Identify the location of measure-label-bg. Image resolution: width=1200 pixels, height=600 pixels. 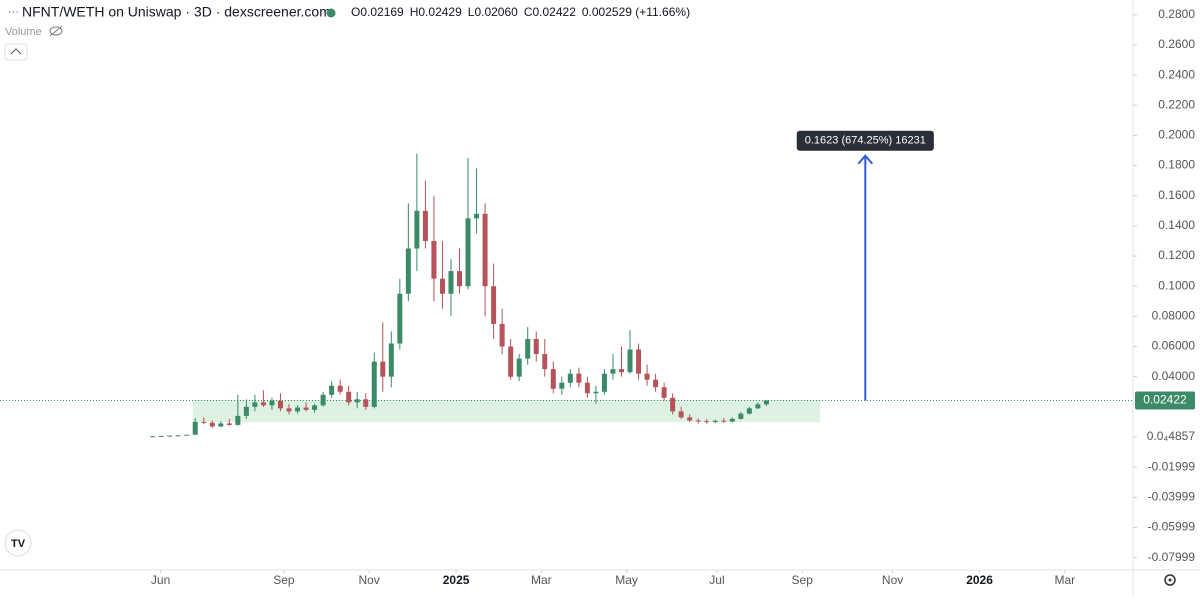
(865, 140).